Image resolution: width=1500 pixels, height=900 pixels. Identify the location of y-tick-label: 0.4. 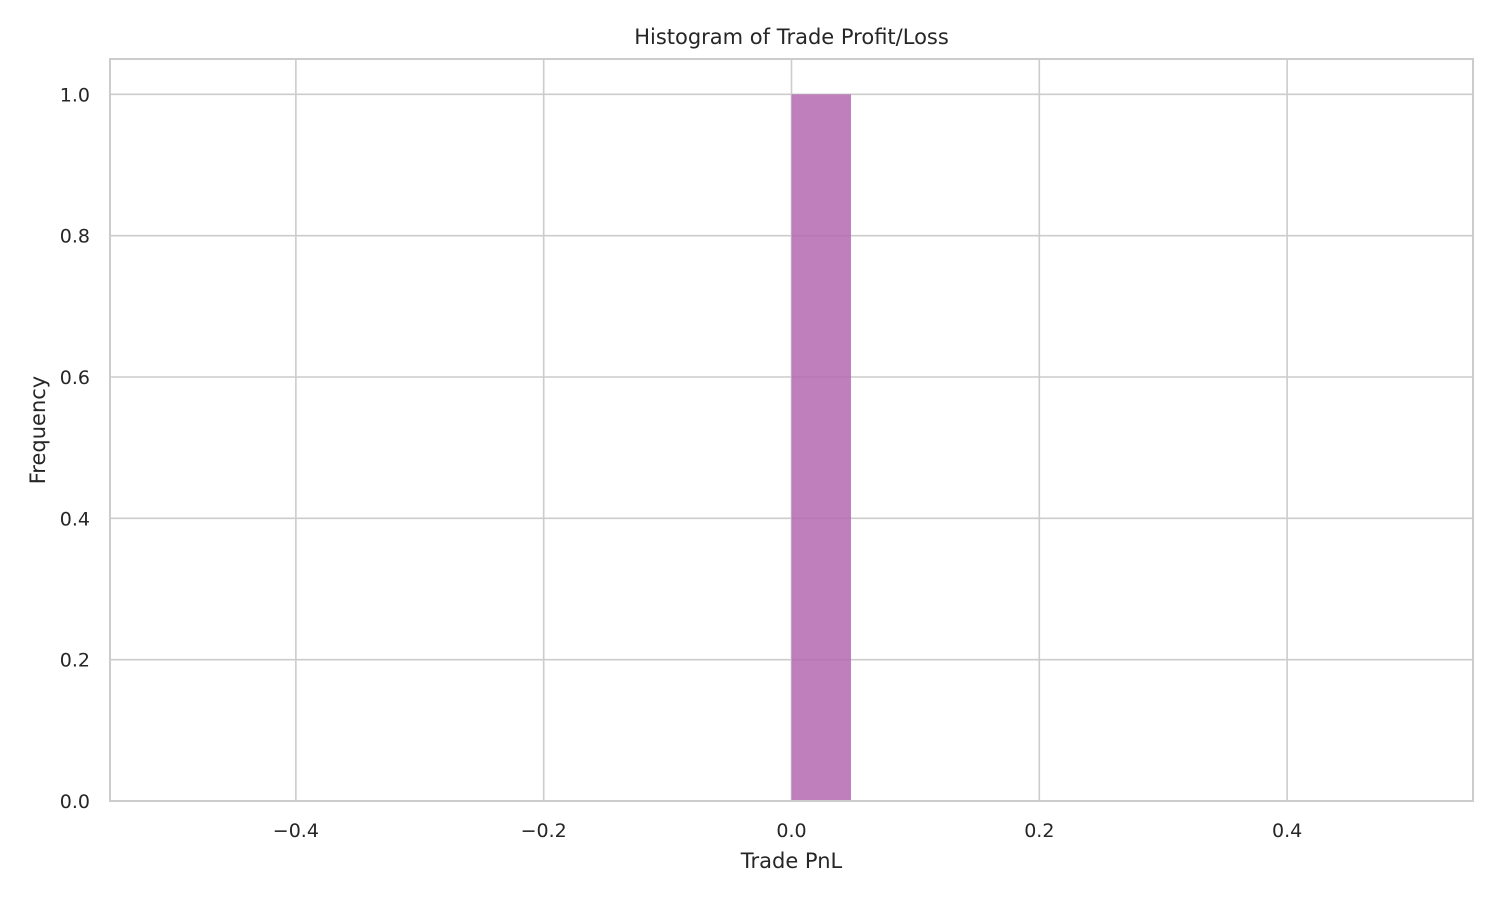
(75, 519).